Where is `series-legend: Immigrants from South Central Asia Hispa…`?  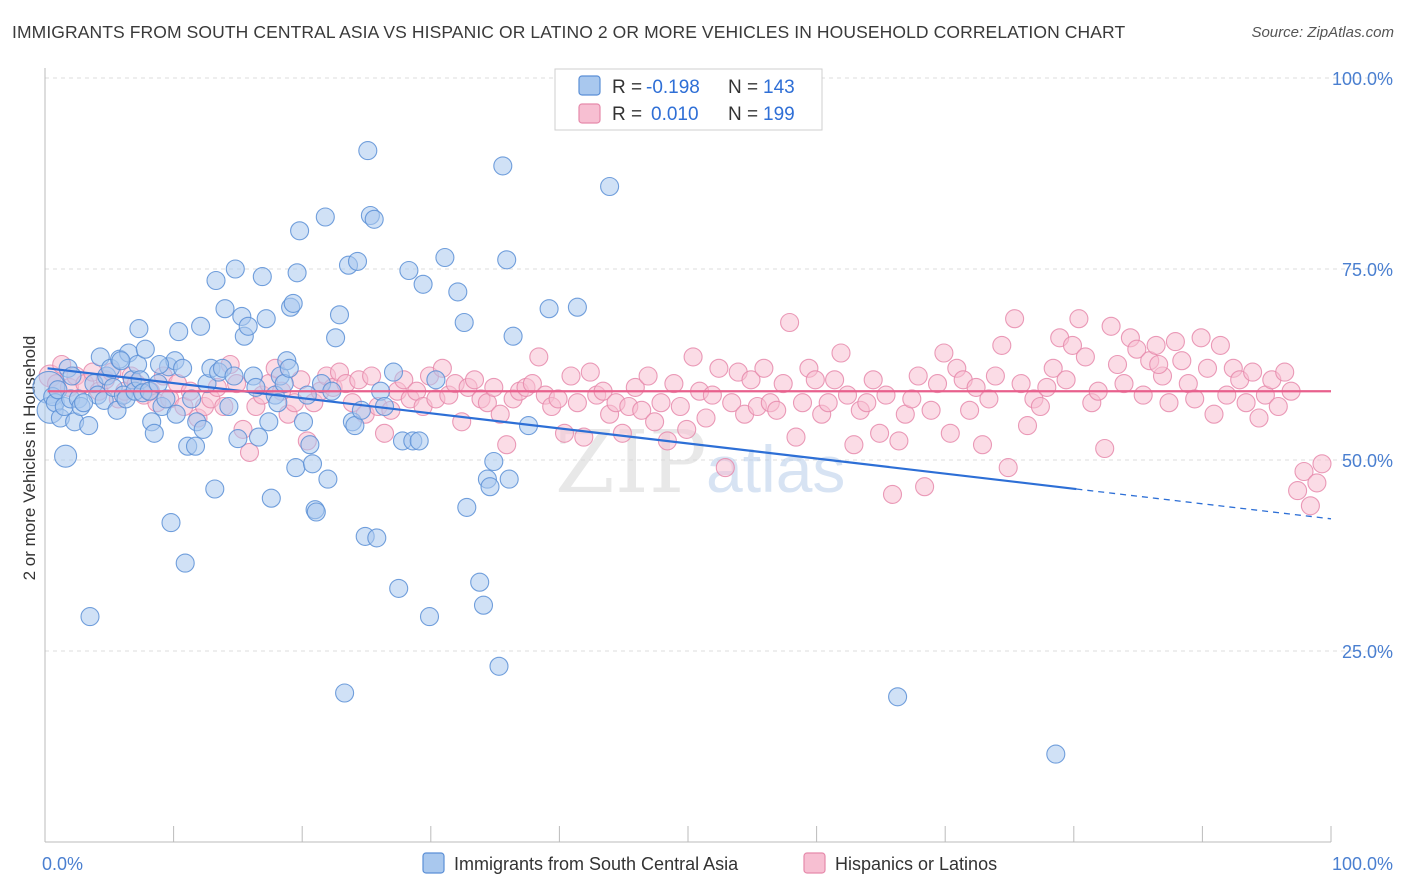 series-legend: Immigrants from South Central Asia Hispa… is located at coordinates (709, 863).